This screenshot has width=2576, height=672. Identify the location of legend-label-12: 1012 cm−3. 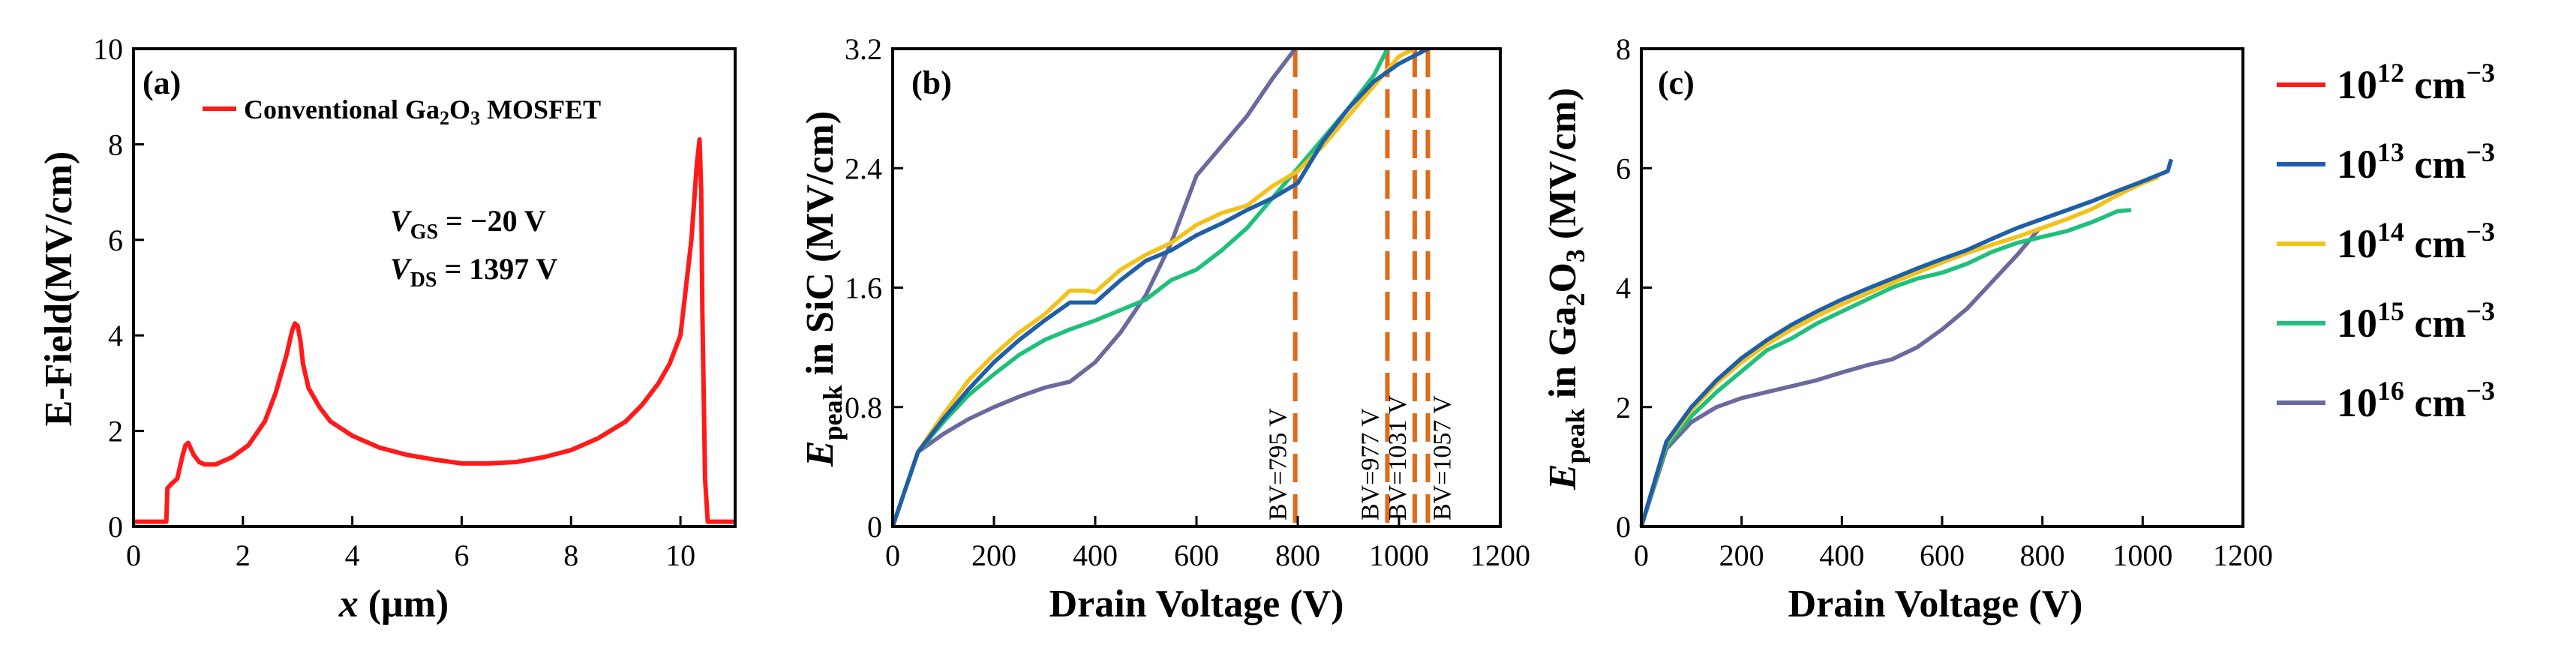
(2416, 82).